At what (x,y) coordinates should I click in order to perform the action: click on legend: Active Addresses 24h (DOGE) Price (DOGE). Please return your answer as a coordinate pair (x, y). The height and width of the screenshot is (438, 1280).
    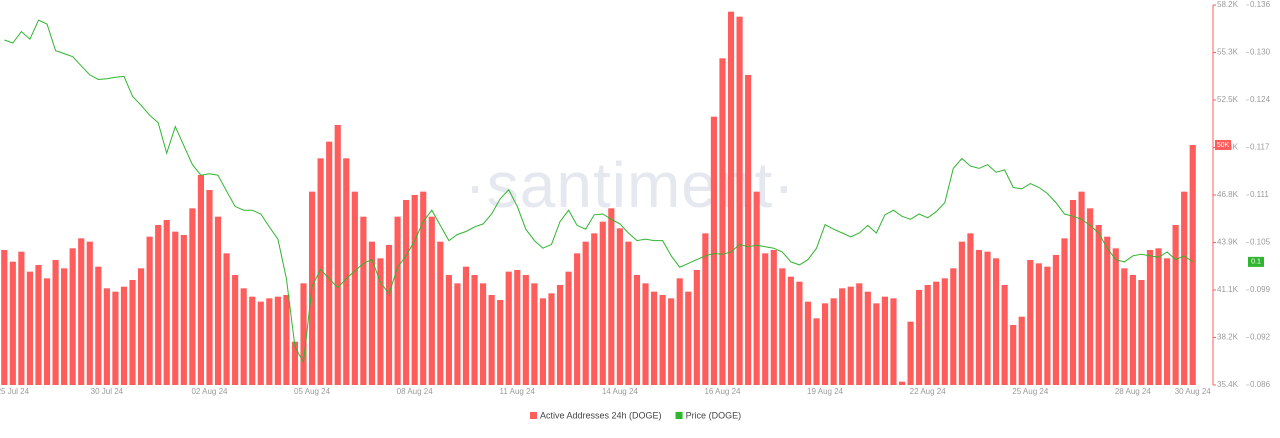
    Looking at the image, I should click on (635, 415).